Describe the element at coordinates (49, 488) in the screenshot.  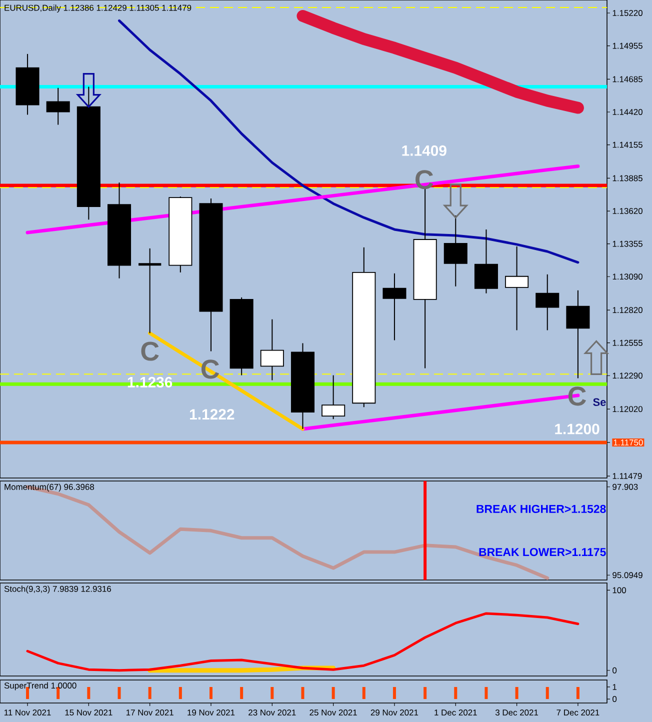
I see `chart-title: Momentum(67) 96.3968` at that location.